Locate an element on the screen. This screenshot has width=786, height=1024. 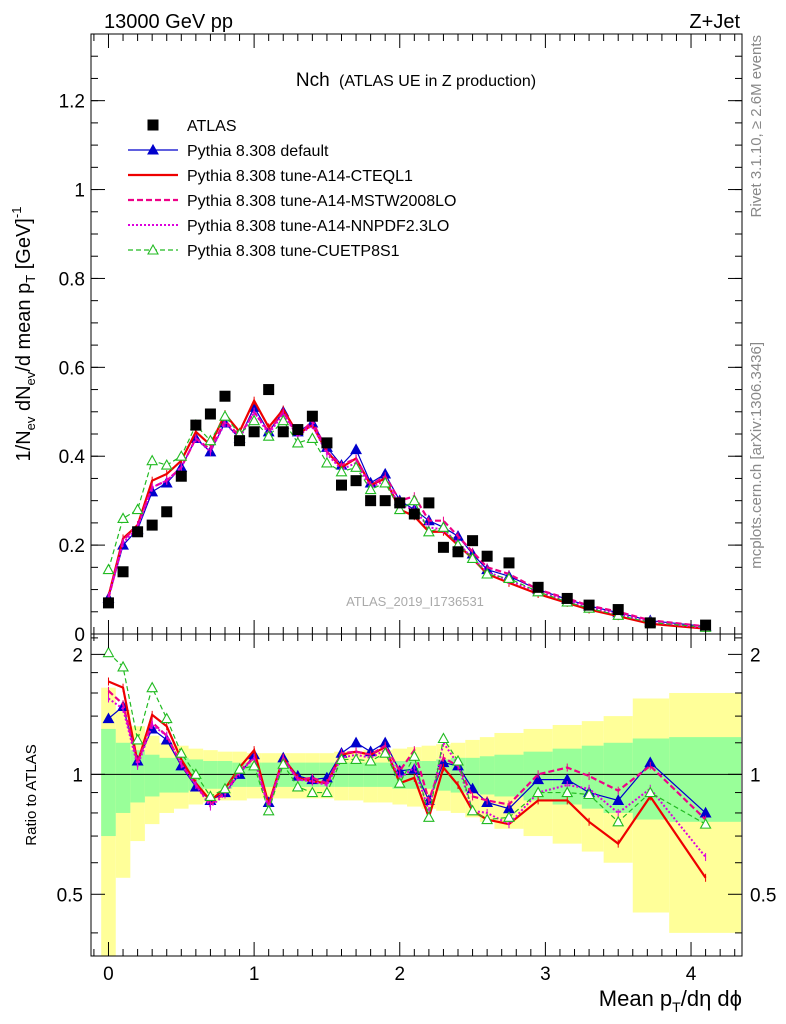
main-y-axis-label: 1/Nev dNev/d mean pT [GeV]-1 is located at coordinates (23, 334).